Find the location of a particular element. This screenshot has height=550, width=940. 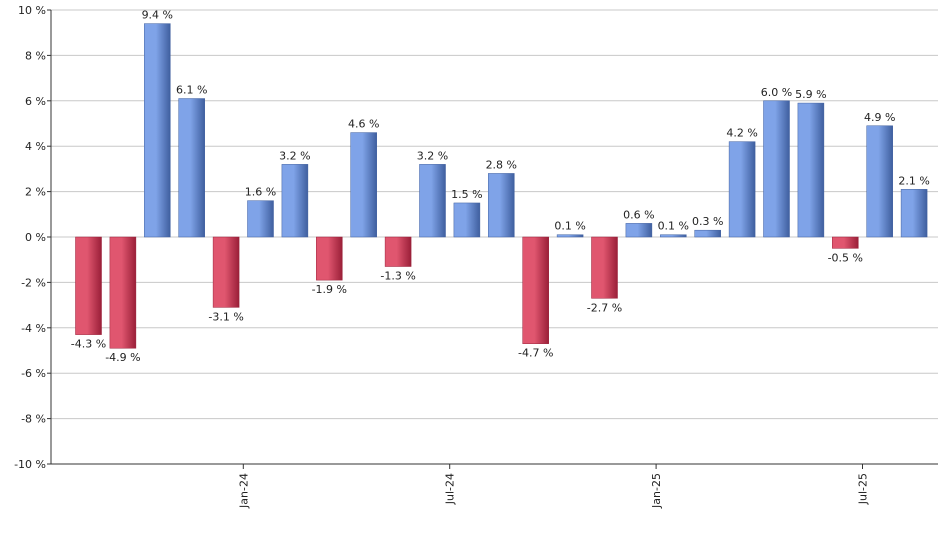

data-label: -4.3 % is located at coordinates (88, 344).